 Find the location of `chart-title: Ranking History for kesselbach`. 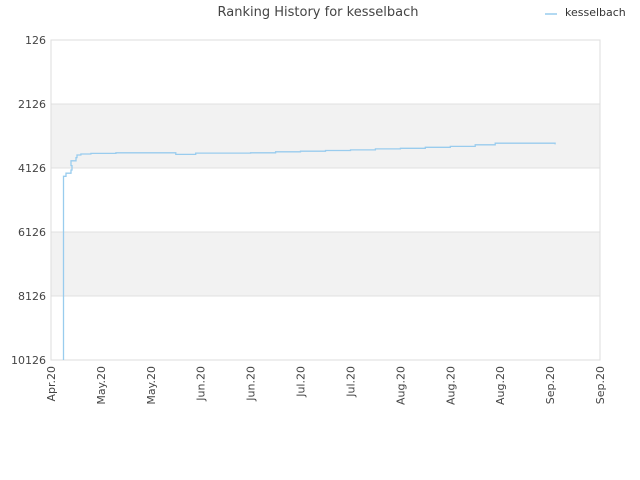

chart-title: Ranking History for kesselbach is located at coordinates (318, 12).